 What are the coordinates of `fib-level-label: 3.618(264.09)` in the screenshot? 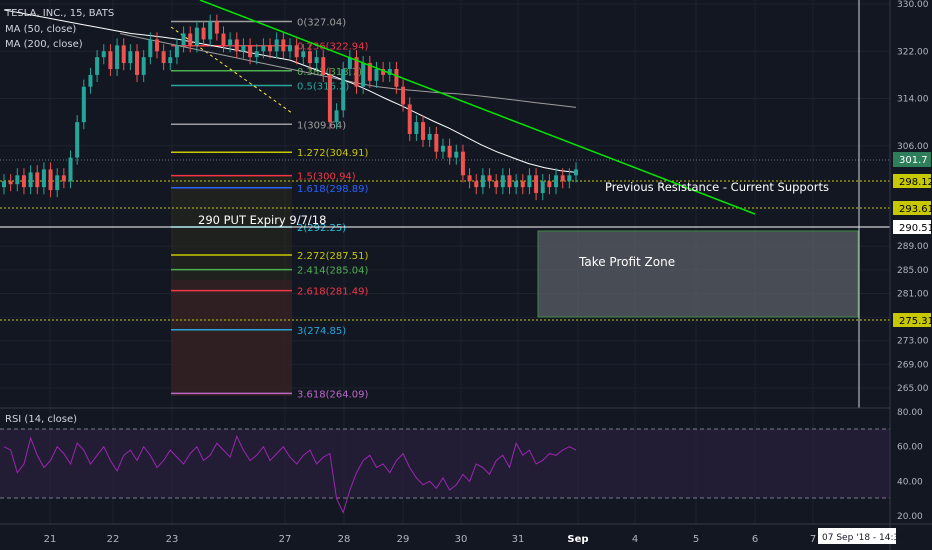 It's located at (333, 394).